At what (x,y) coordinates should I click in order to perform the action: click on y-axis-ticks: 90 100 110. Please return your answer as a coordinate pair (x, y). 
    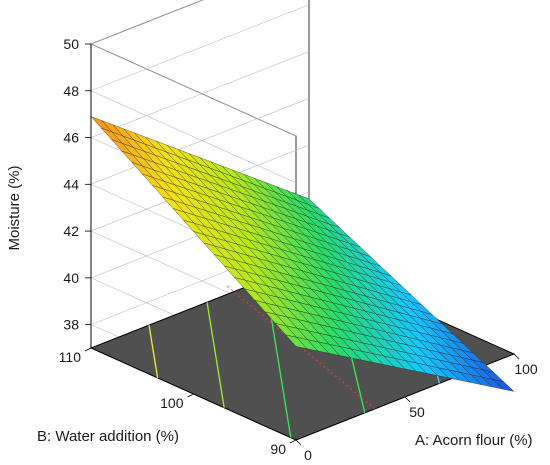
    Looking at the image, I should click on (178, 402).